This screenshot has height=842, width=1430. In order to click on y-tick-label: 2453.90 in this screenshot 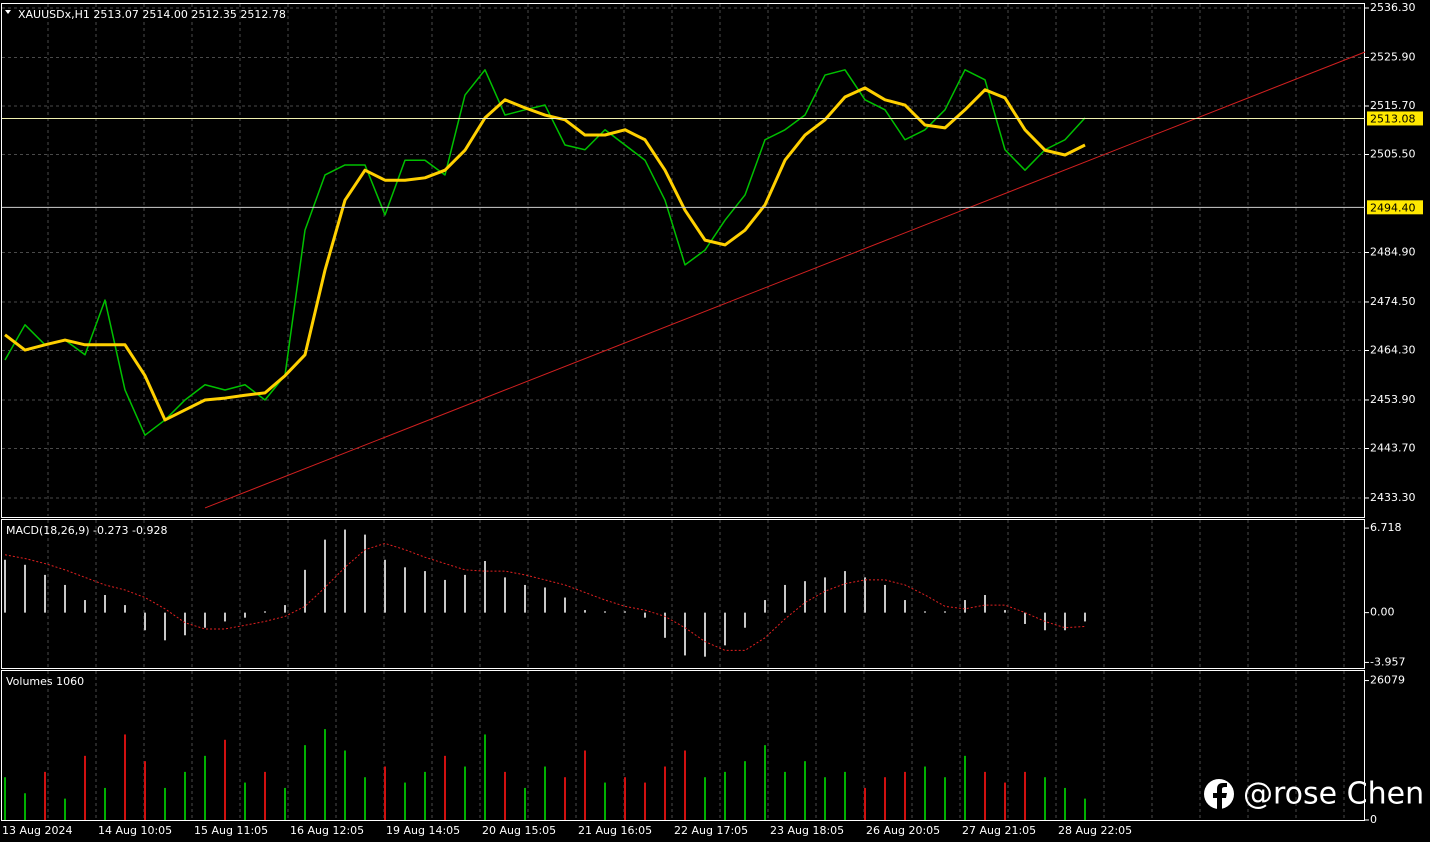, I will do `click(1393, 399)`.